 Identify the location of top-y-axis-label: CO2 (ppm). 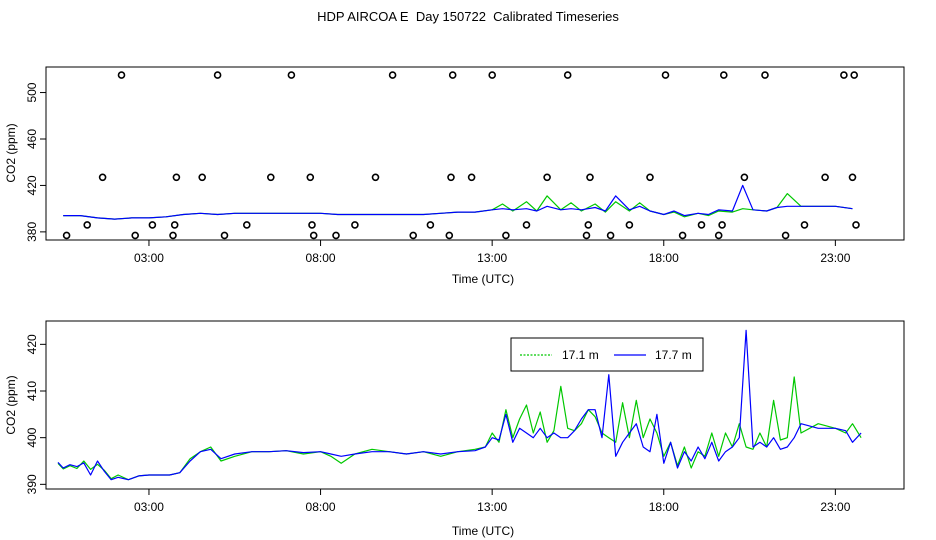
(11, 152).